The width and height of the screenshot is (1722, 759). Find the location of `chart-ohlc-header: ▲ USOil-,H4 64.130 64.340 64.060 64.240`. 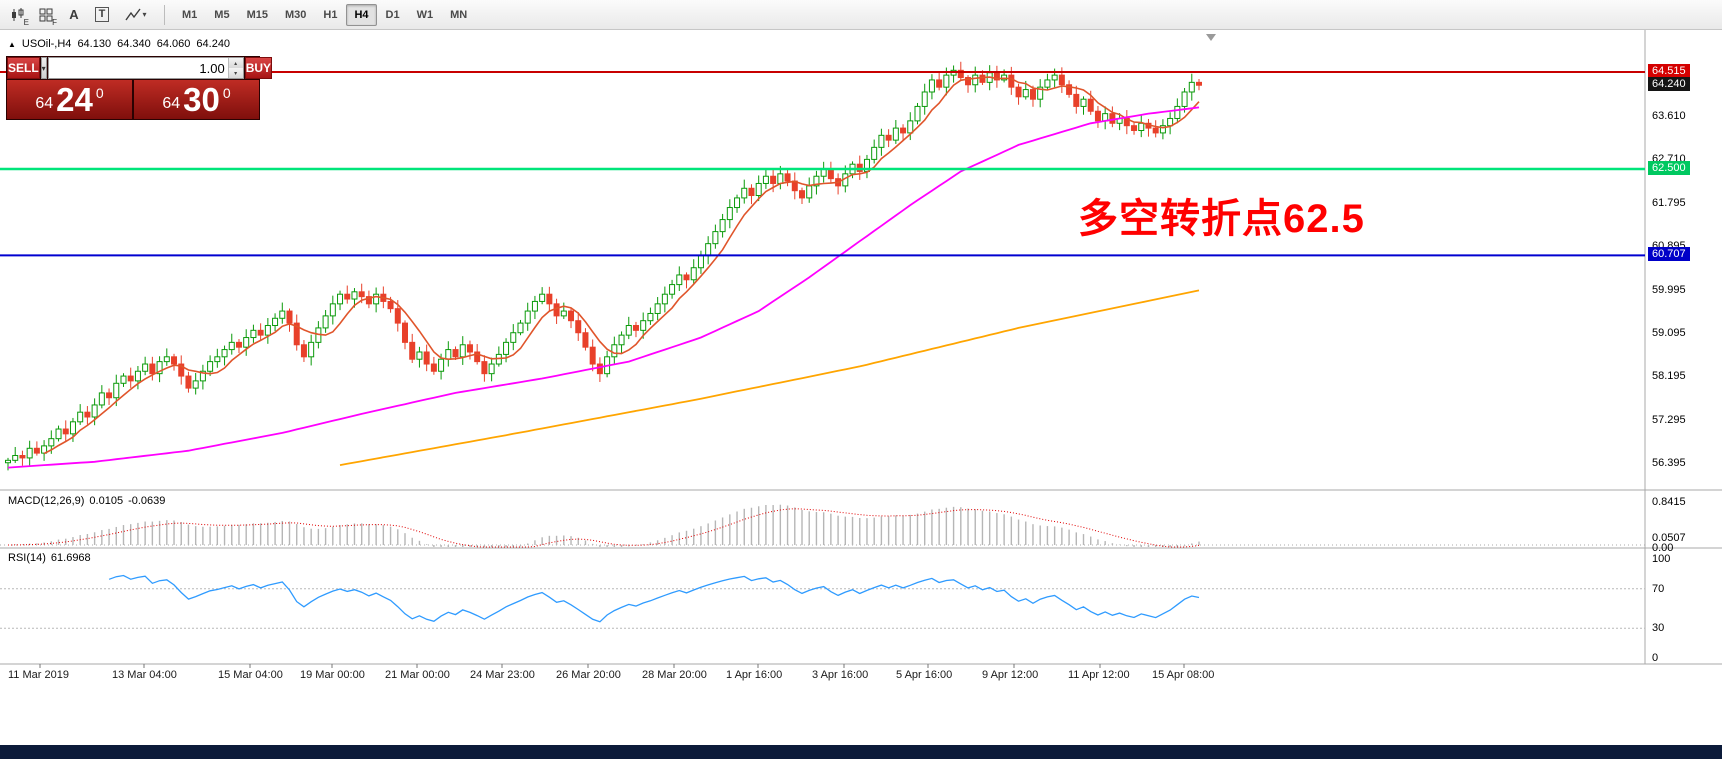

chart-ohlc-header: ▲ USOil-,H4 64.130 64.340 64.060 64.240 is located at coordinates (119, 44).